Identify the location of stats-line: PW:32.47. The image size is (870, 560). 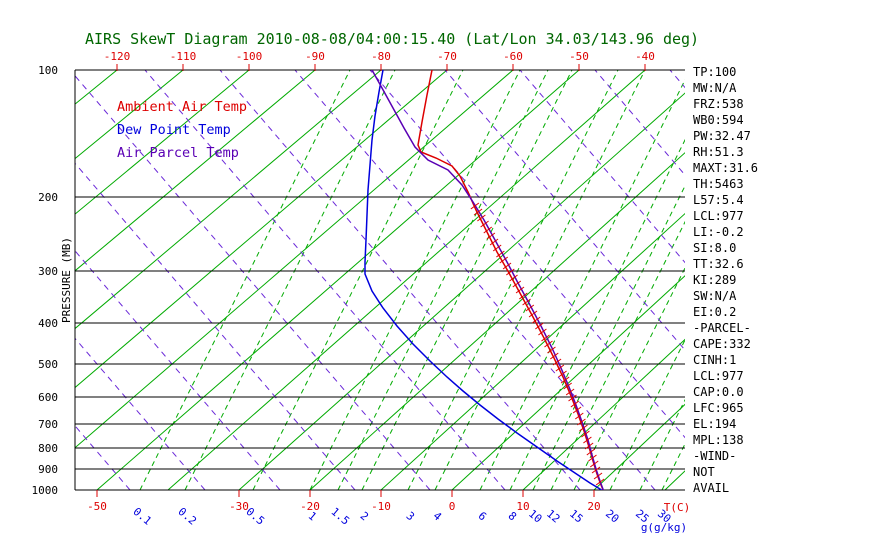
(722, 136).